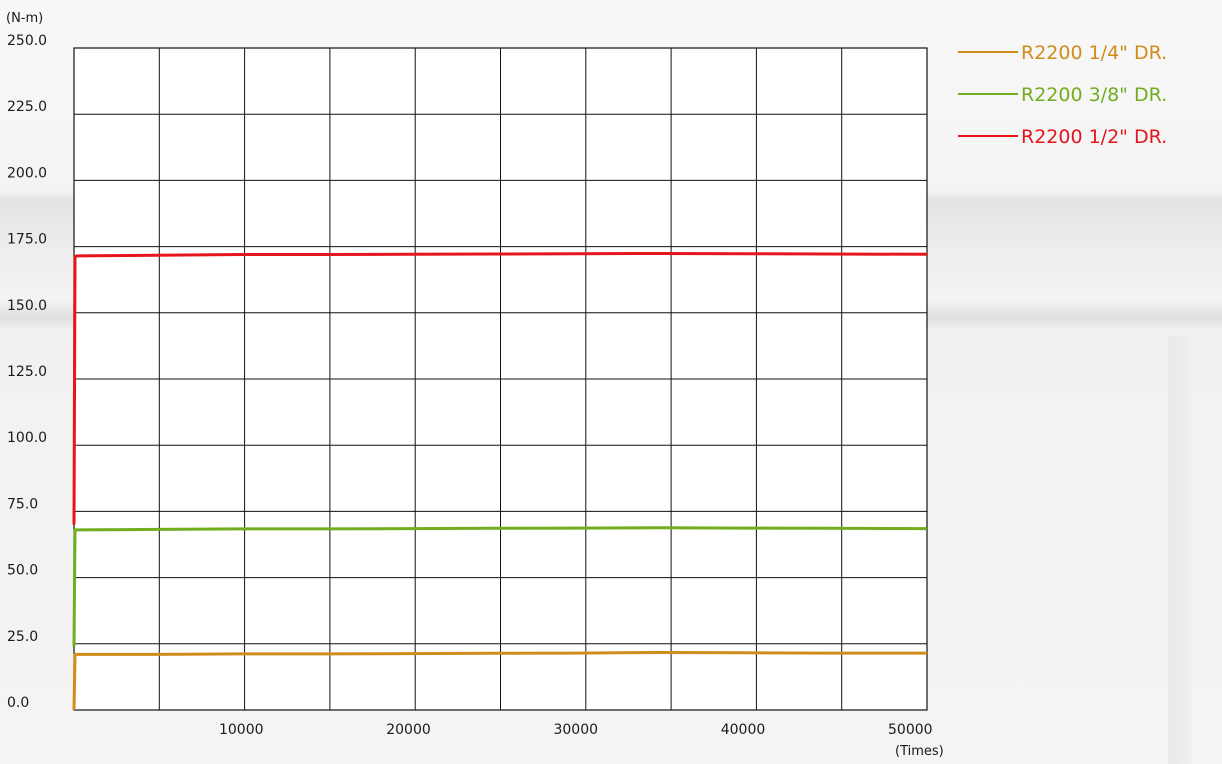 The width and height of the screenshot is (1222, 764). I want to click on y-tick-label: 25.0, so click(22, 637).